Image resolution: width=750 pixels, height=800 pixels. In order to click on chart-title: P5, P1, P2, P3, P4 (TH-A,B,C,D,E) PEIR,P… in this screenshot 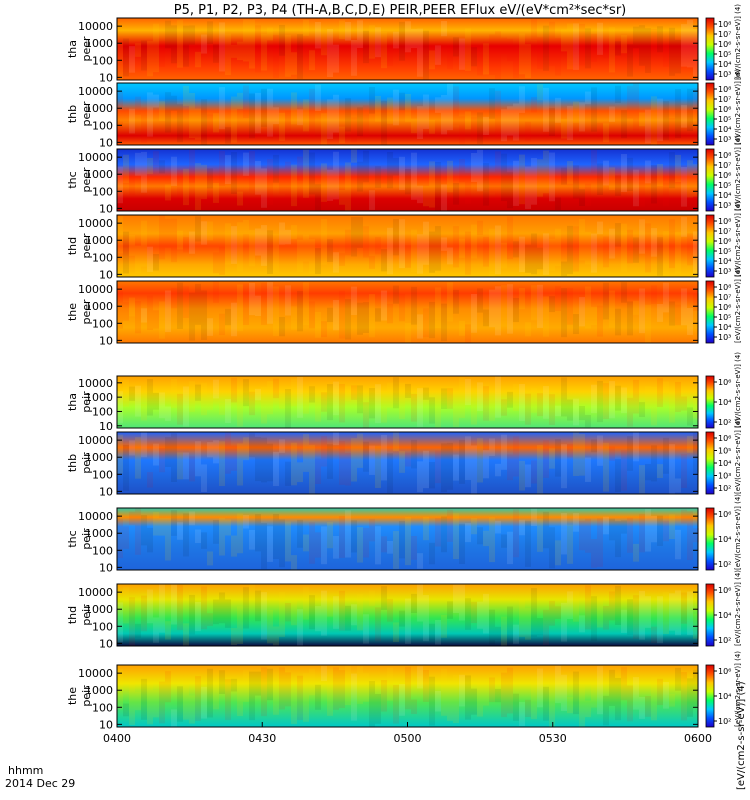, I will do `click(400, 10)`.